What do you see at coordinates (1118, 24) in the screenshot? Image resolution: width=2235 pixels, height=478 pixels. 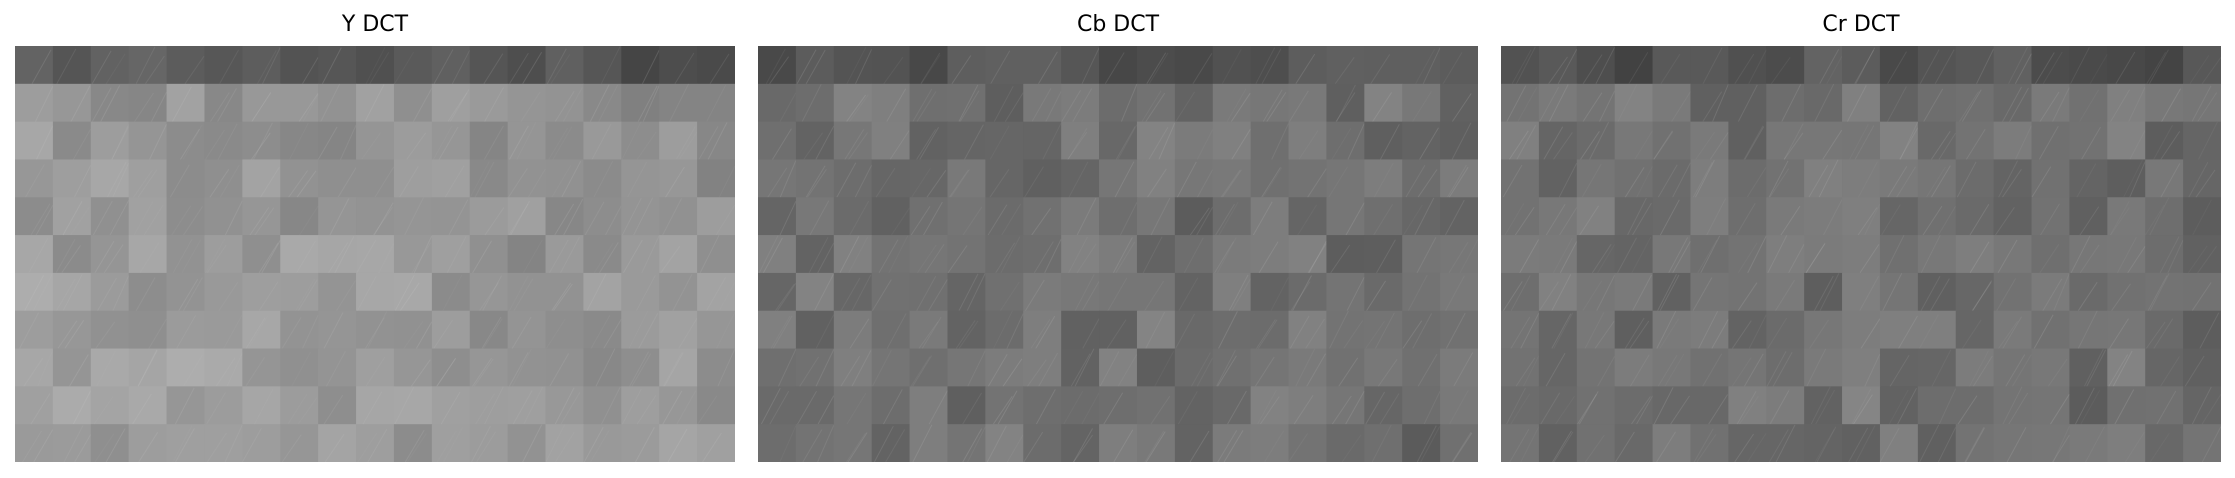 I see `panel-title-cb: Cb DCT` at bounding box center [1118, 24].